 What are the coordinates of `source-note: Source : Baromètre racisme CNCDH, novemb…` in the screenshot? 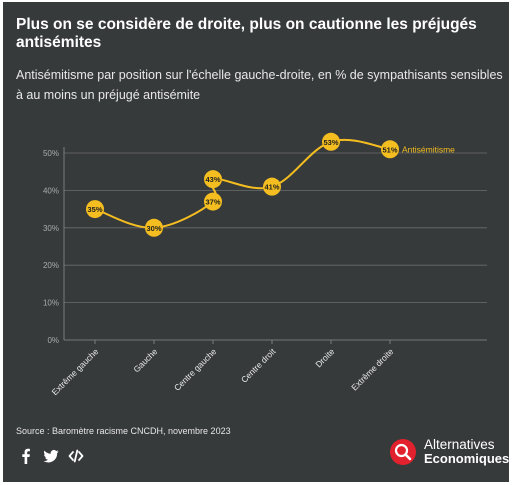 It's located at (123, 431).